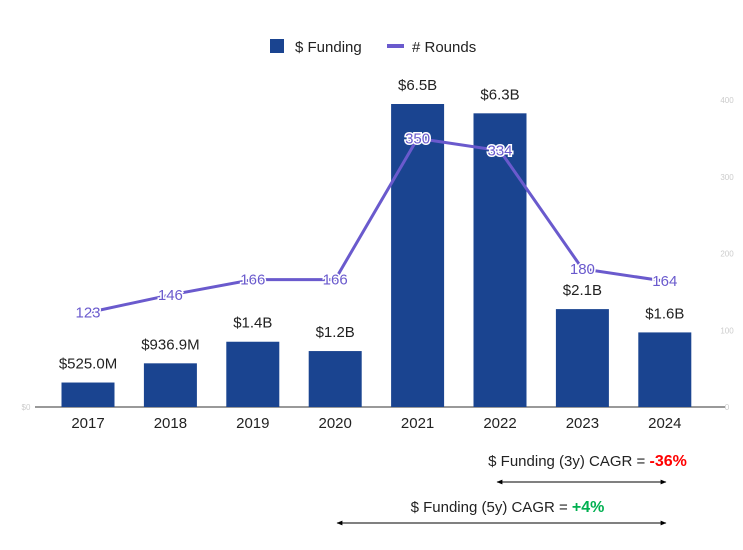 Image resolution: width=743 pixels, height=550 pixels. What do you see at coordinates (328, 47) in the screenshot?
I see `legend-label-funding: $ Funding` at bounding box center [328, 47].